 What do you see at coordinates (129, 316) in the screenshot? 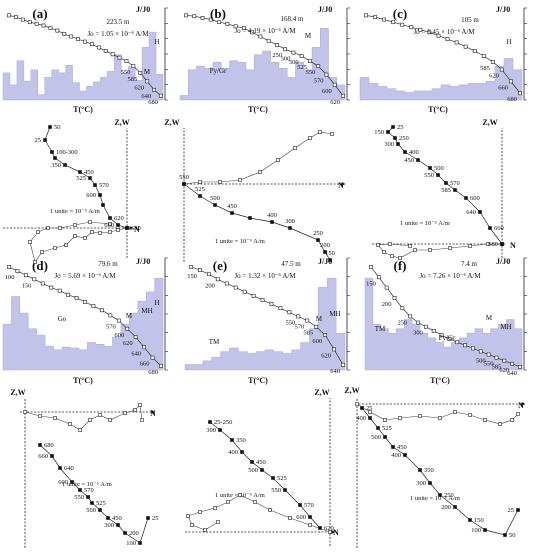
I see `mineral-label: M` at bounding box center [129, 316].